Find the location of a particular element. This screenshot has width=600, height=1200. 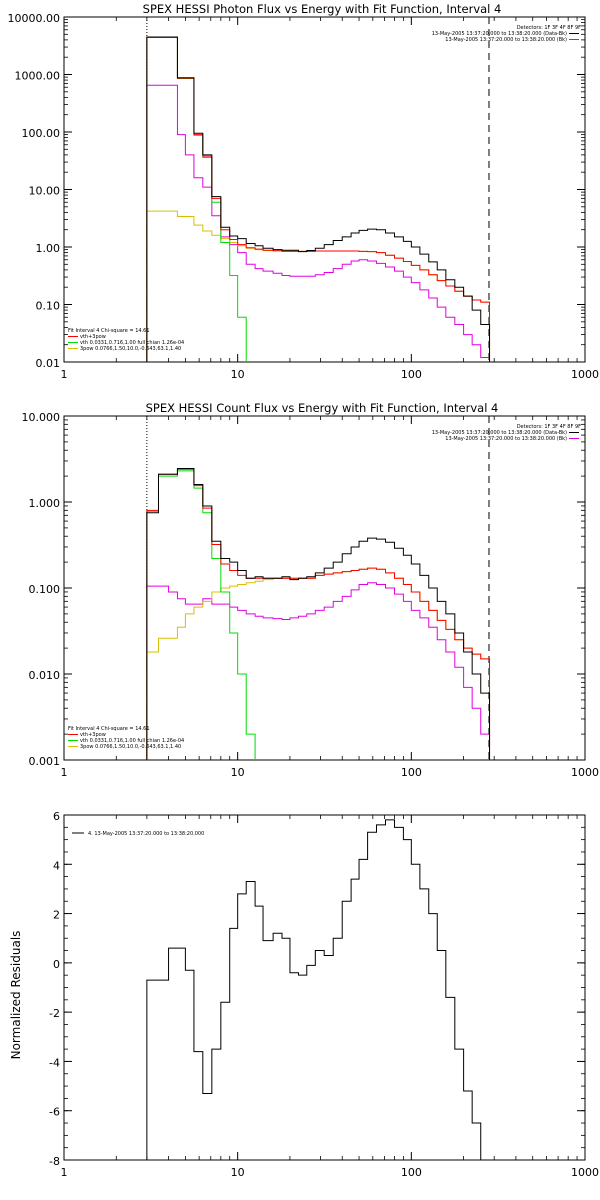

y-tick-label: -2 is located at coordinates (54, 1013).